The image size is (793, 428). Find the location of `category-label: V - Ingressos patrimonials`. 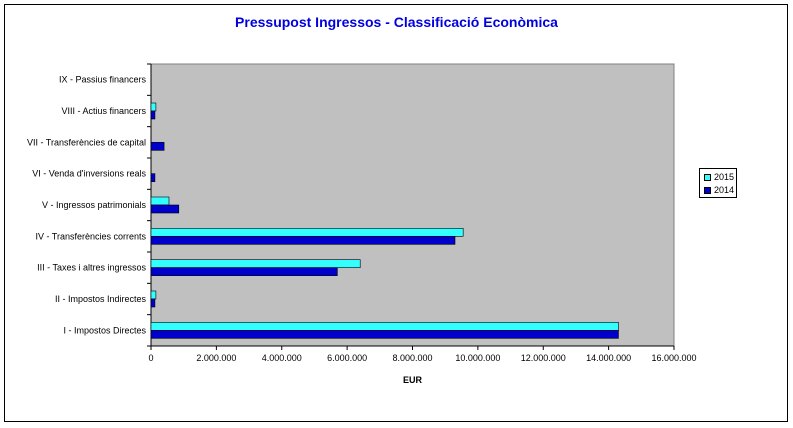

category-label: V - Ingressos patrimonials is located at coordinates (94, 205).